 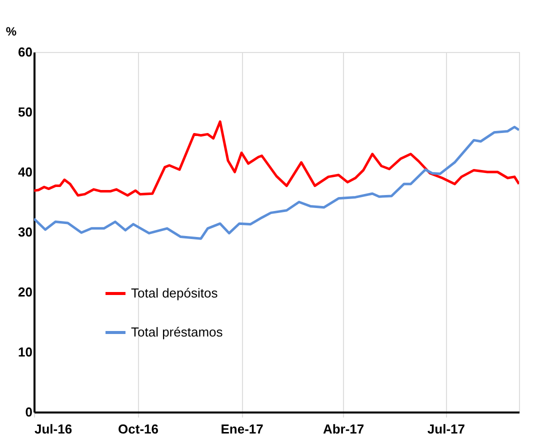 What do you see at coordinates (25, 52) in the screenshot?
I see `y-tick-label: 60` at bounding box center [25, 52].